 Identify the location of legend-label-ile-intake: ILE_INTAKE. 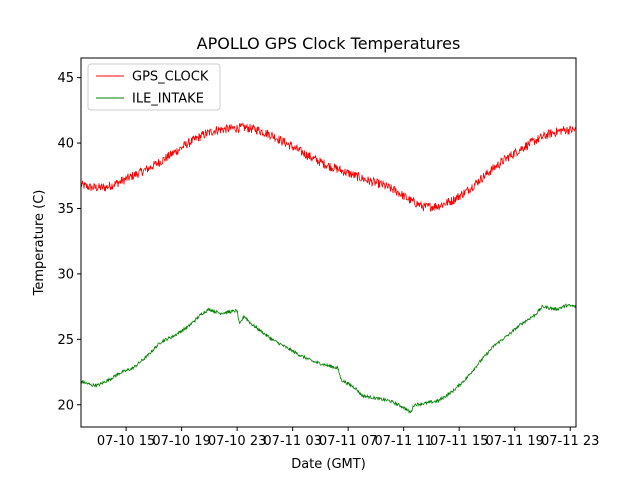
(168, 99).